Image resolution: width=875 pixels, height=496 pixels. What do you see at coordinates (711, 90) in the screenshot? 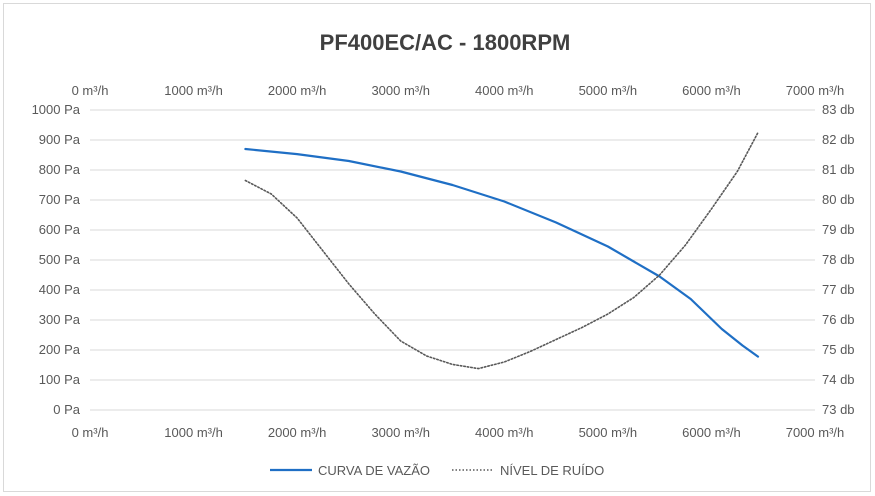
I see `x-top-tick-label: 6000 m³/h` at bounding box center [711, 90].